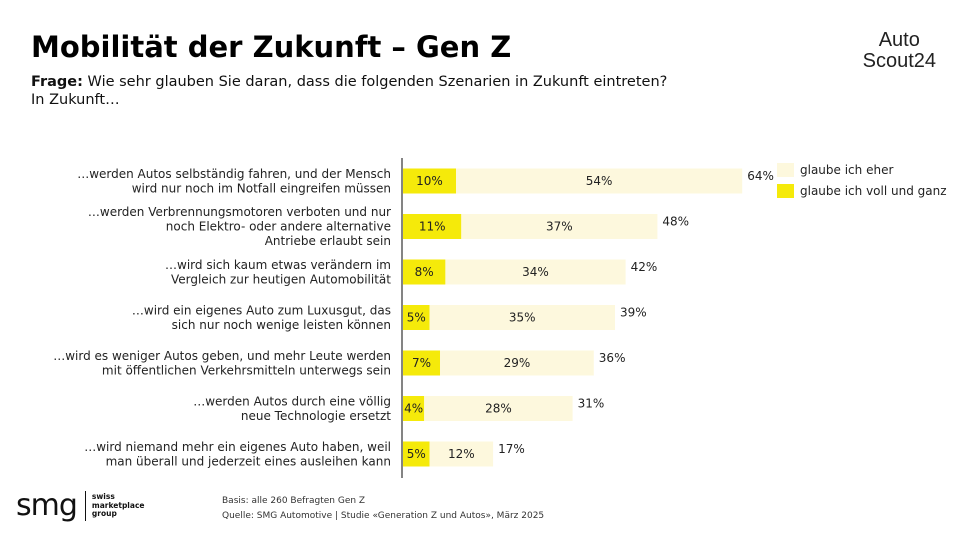 This screenshot has width=960, height=540. What do you see at coordinates (846, 170) in the screenshot?
I see `legend-label: glaube ich eher` at bounding box center [846, 170].